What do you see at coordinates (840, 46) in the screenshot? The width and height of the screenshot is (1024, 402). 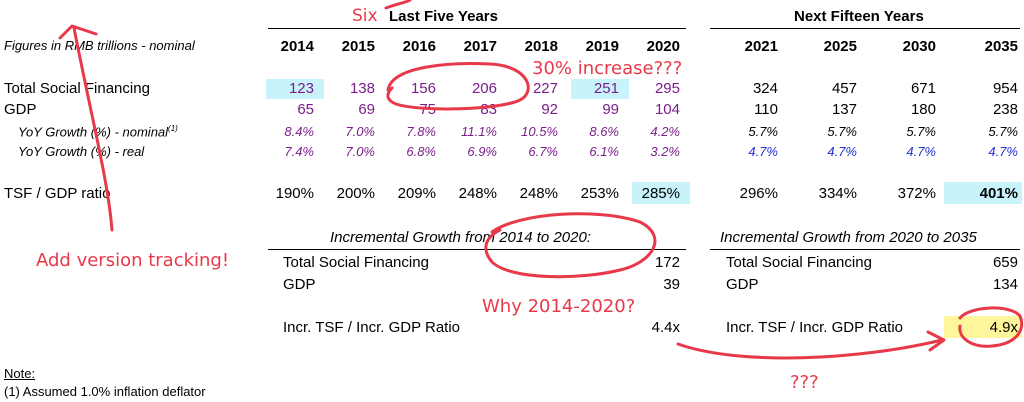 I see `year-2025: 2025` at bounding box center [840, 46].